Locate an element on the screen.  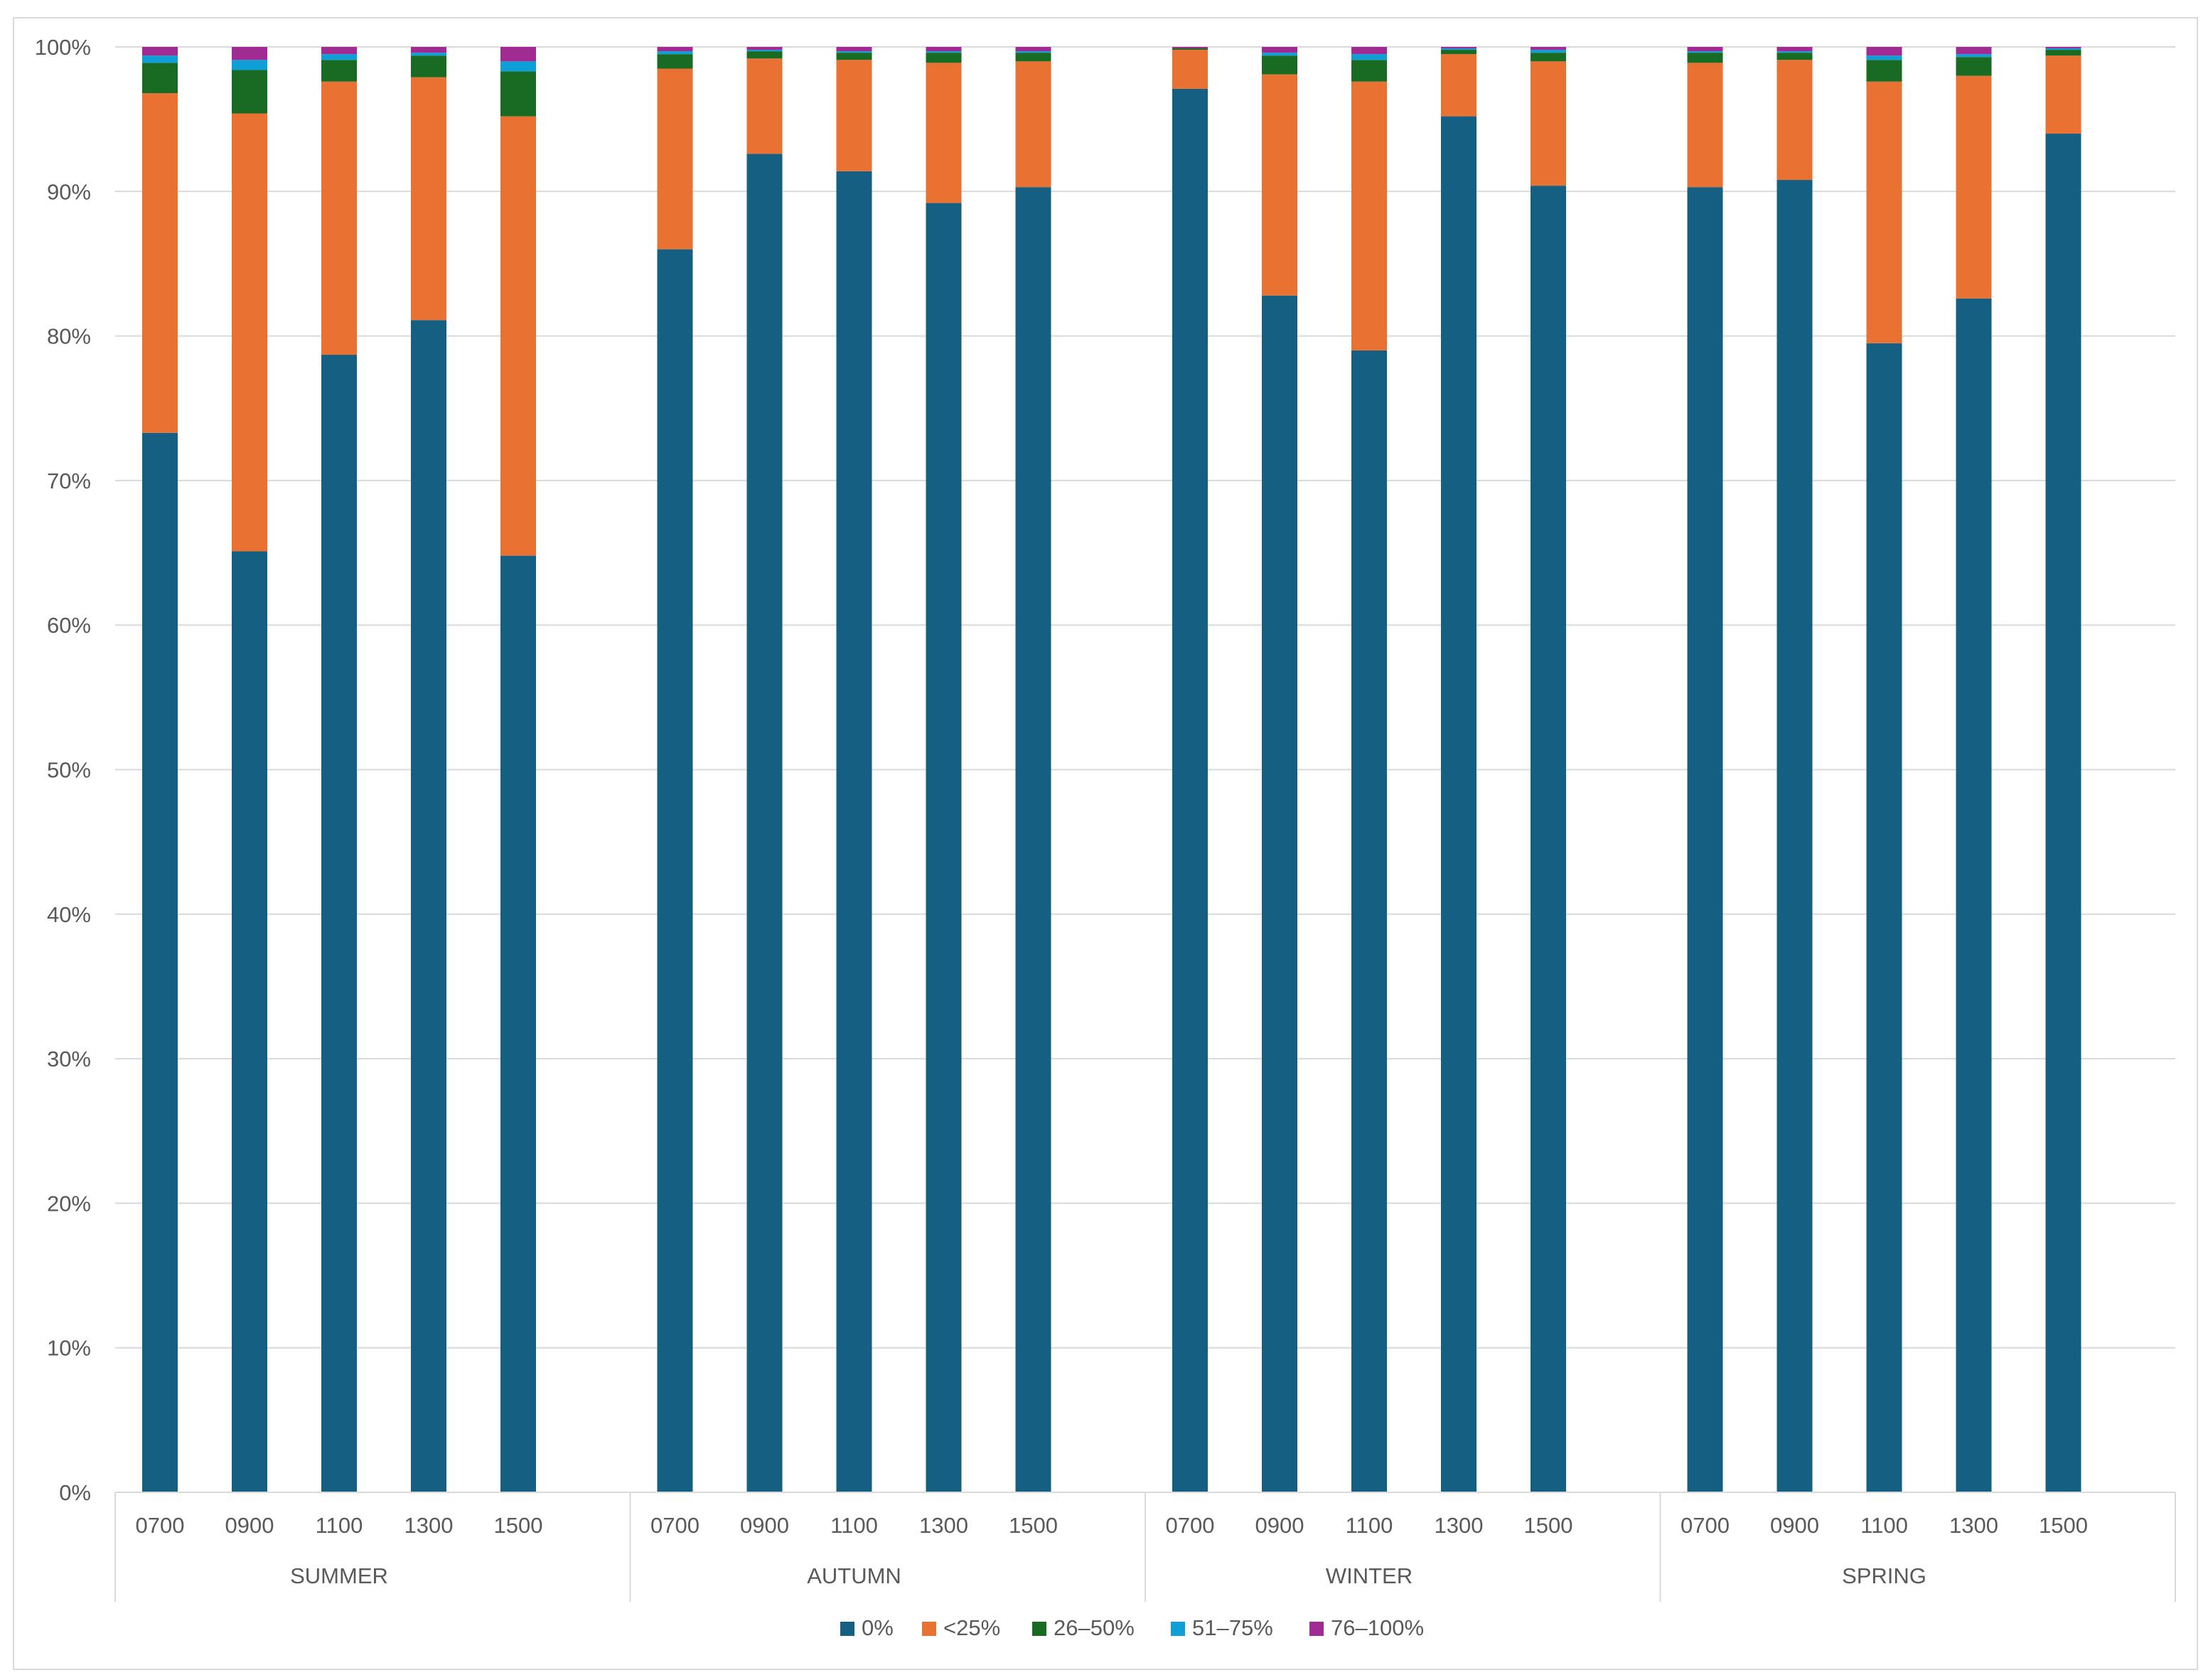
bar-segment-spring-1100-s2 is located at coordinates (1884, 71).